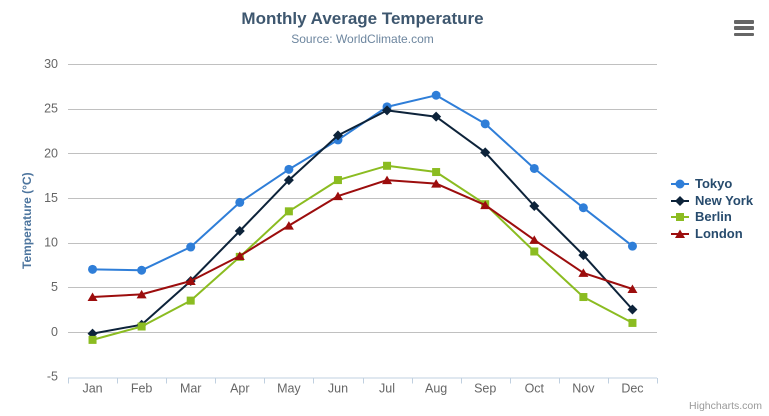 This screenshot has height=416, width=769. I want to click on x-axis-category-label: Mar, so click(191, 389).